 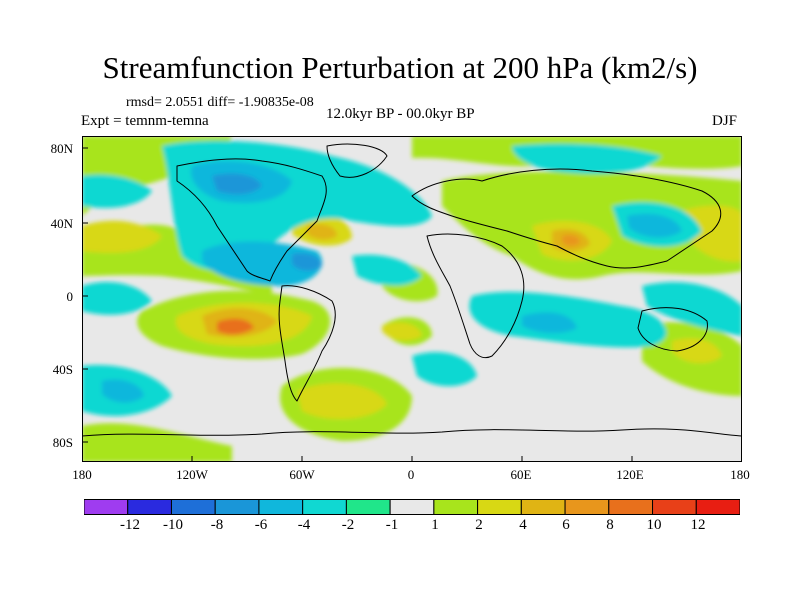 I want to click on coastline-africa, so click(x=475, y=296).